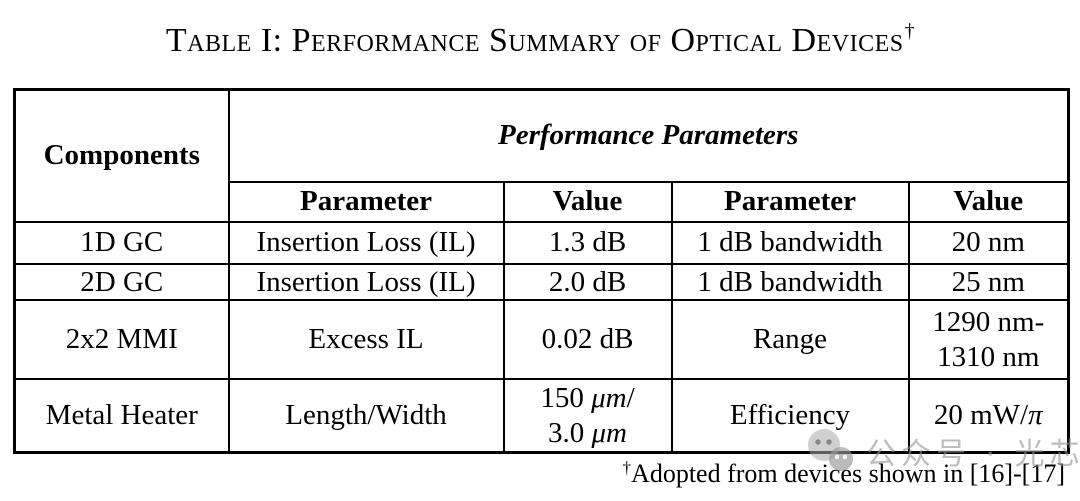  I want to click on value-cell: 150 μm/ 3.0 μm, so click(587, 416).